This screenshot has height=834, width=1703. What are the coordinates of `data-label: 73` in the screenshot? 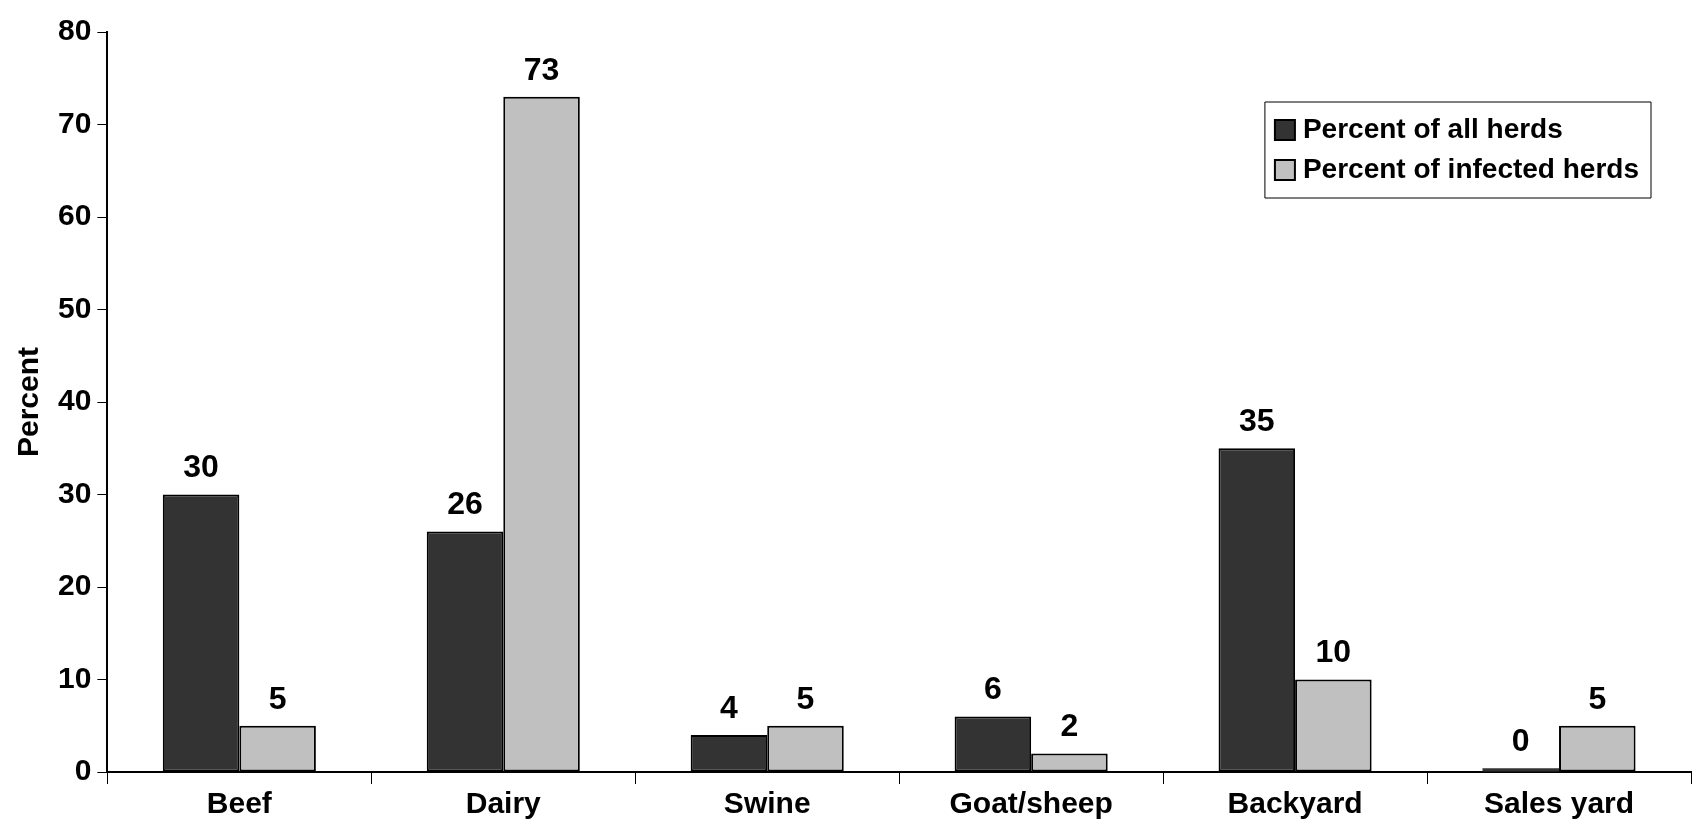 It's located at (541, 68).